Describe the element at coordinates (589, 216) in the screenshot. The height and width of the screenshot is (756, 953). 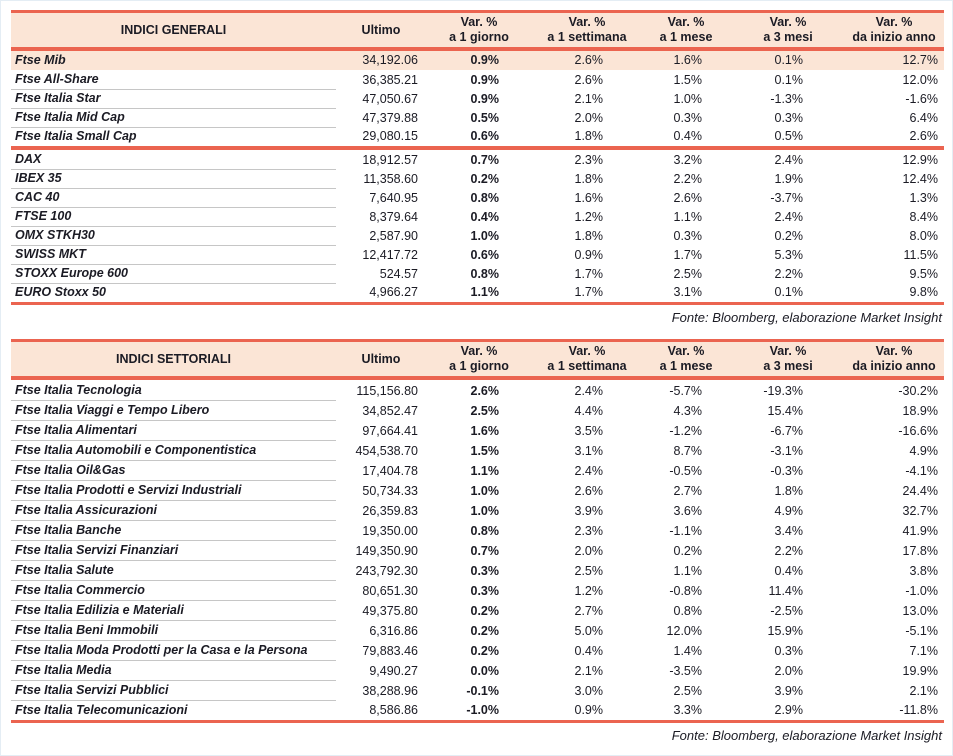
I see `var-1week: 1.2%` at that location.